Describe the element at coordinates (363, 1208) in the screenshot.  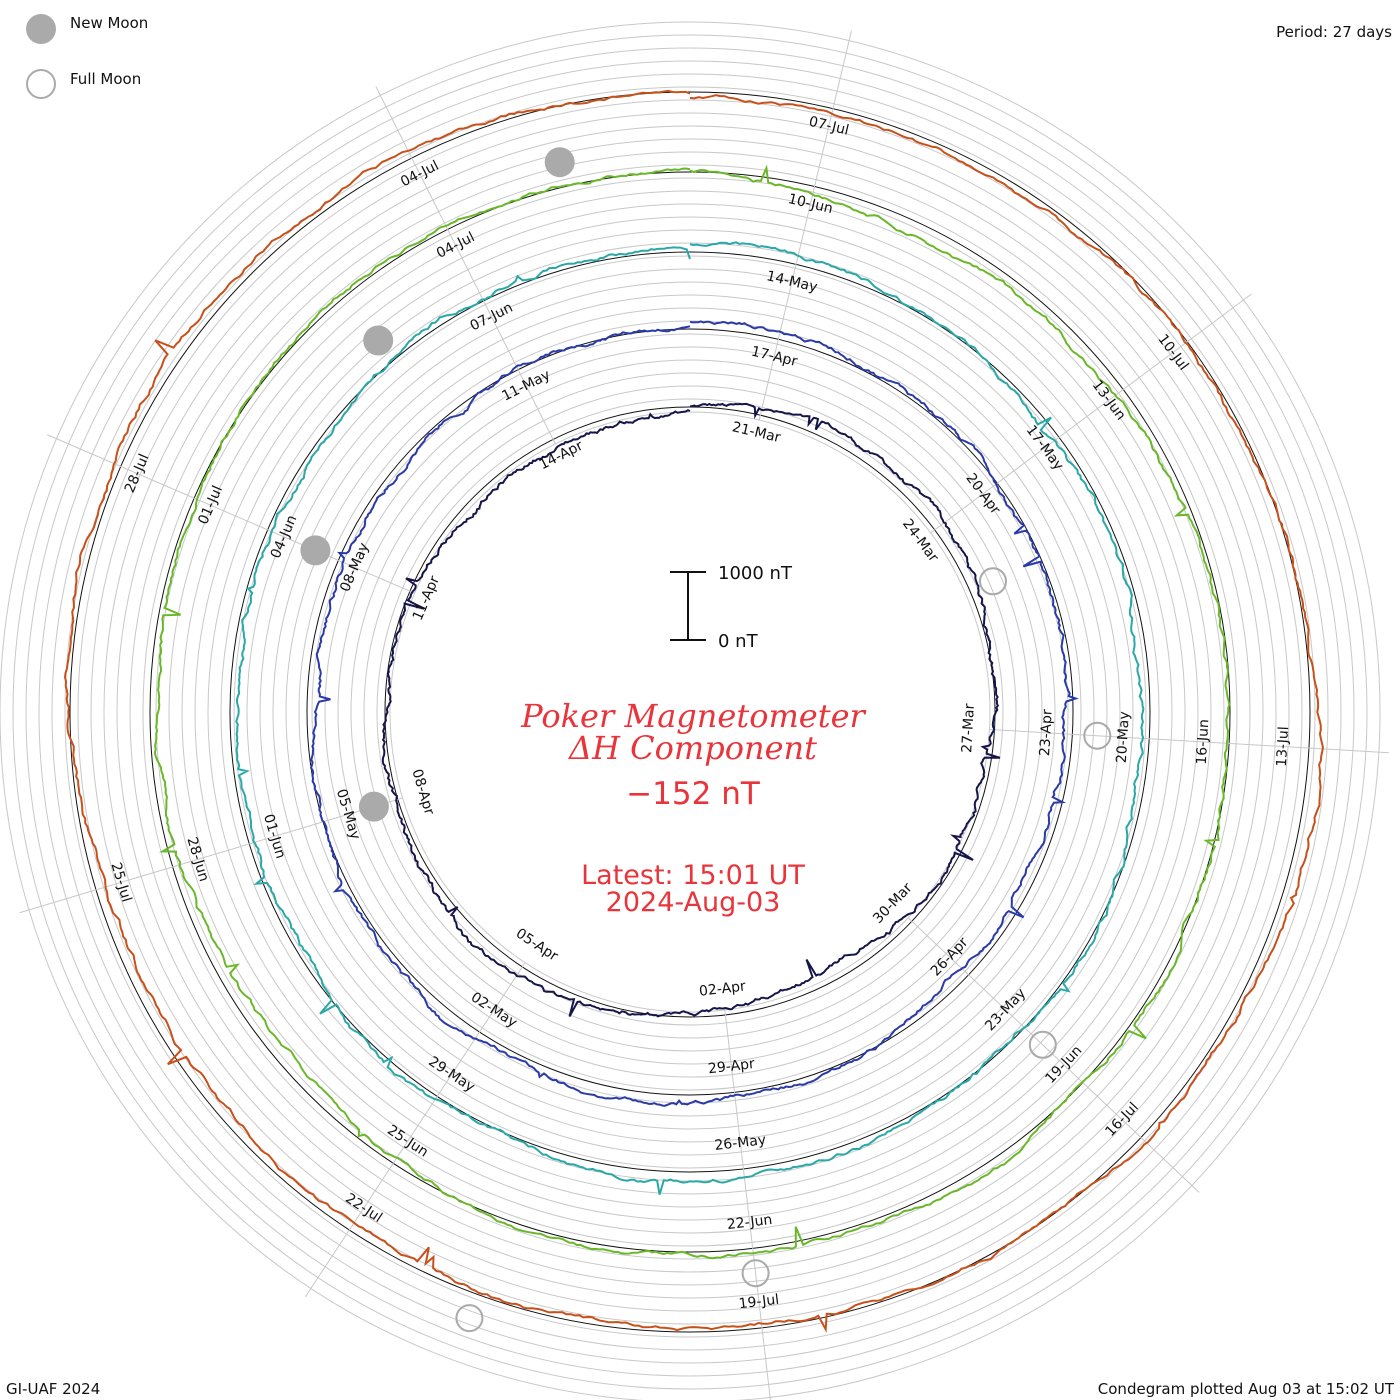
I see `date-label: 22-Jul` at that location.